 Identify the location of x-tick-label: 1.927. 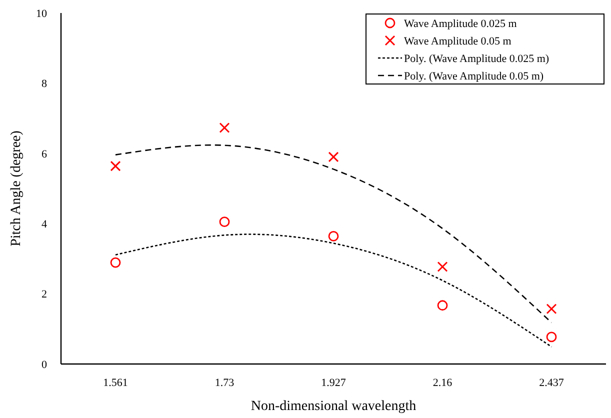
(333, 383).